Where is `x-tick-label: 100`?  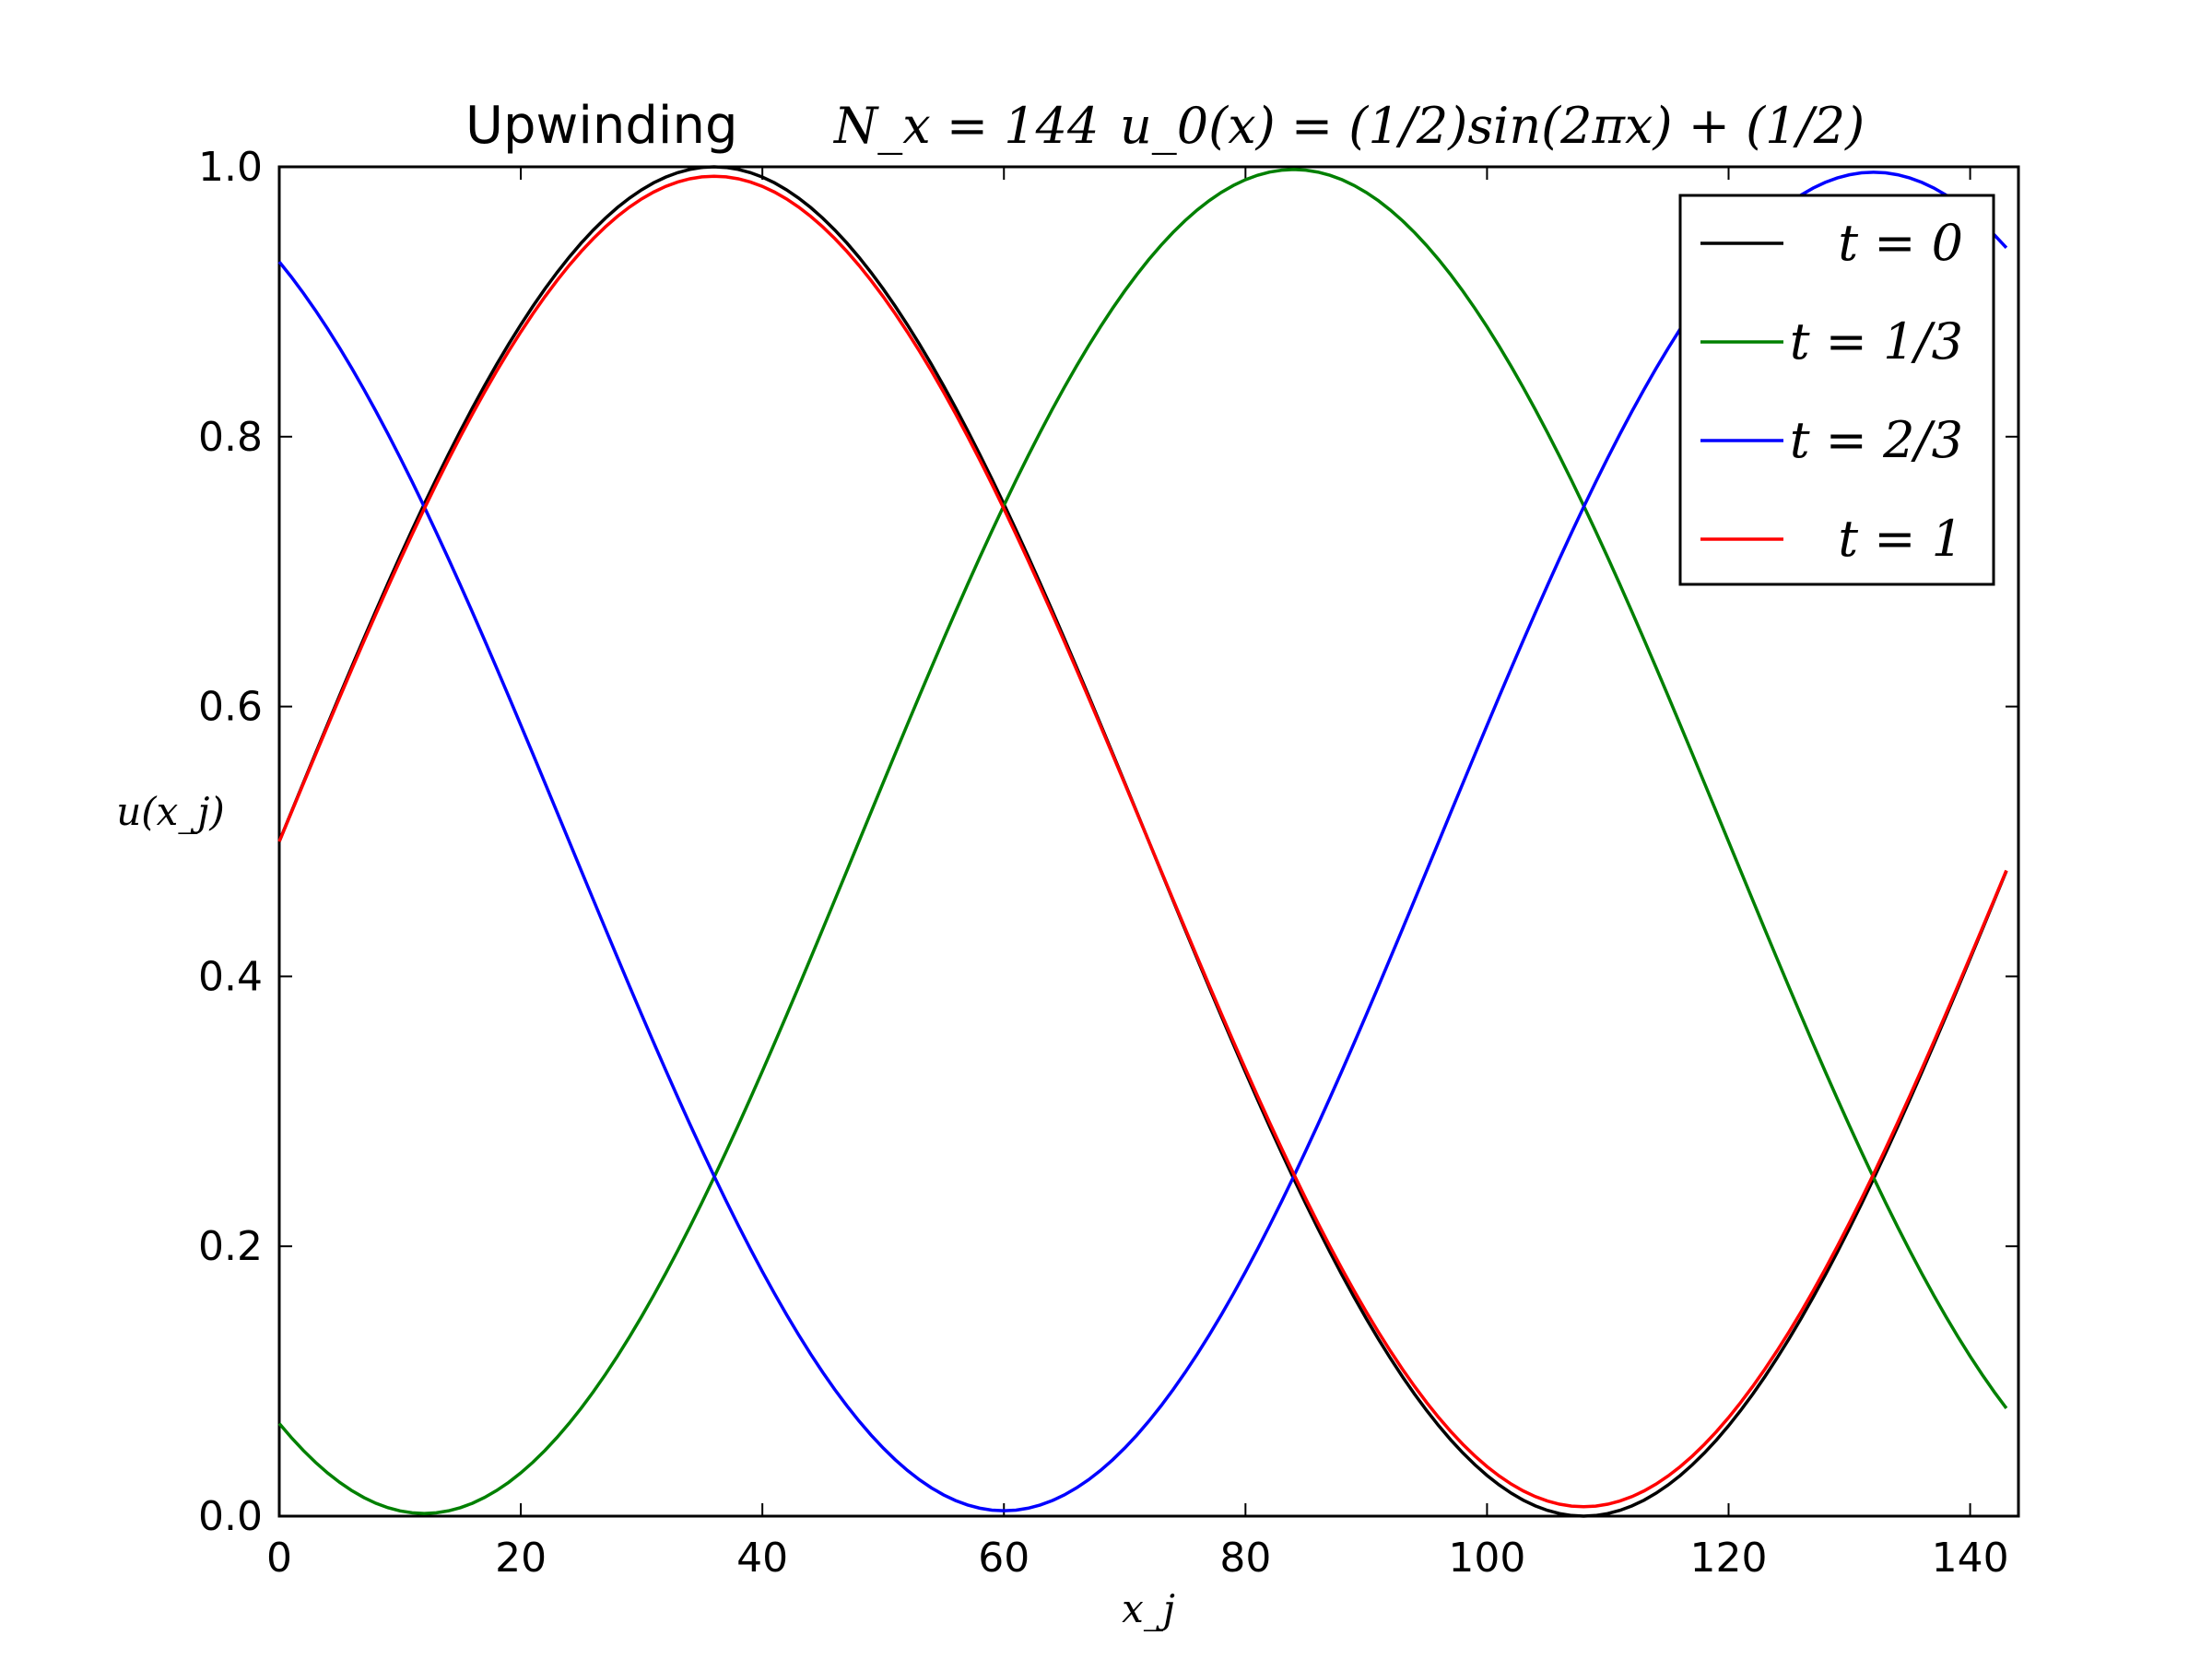 x-tick-label: 100 is located at coordinates (1486, 1558).